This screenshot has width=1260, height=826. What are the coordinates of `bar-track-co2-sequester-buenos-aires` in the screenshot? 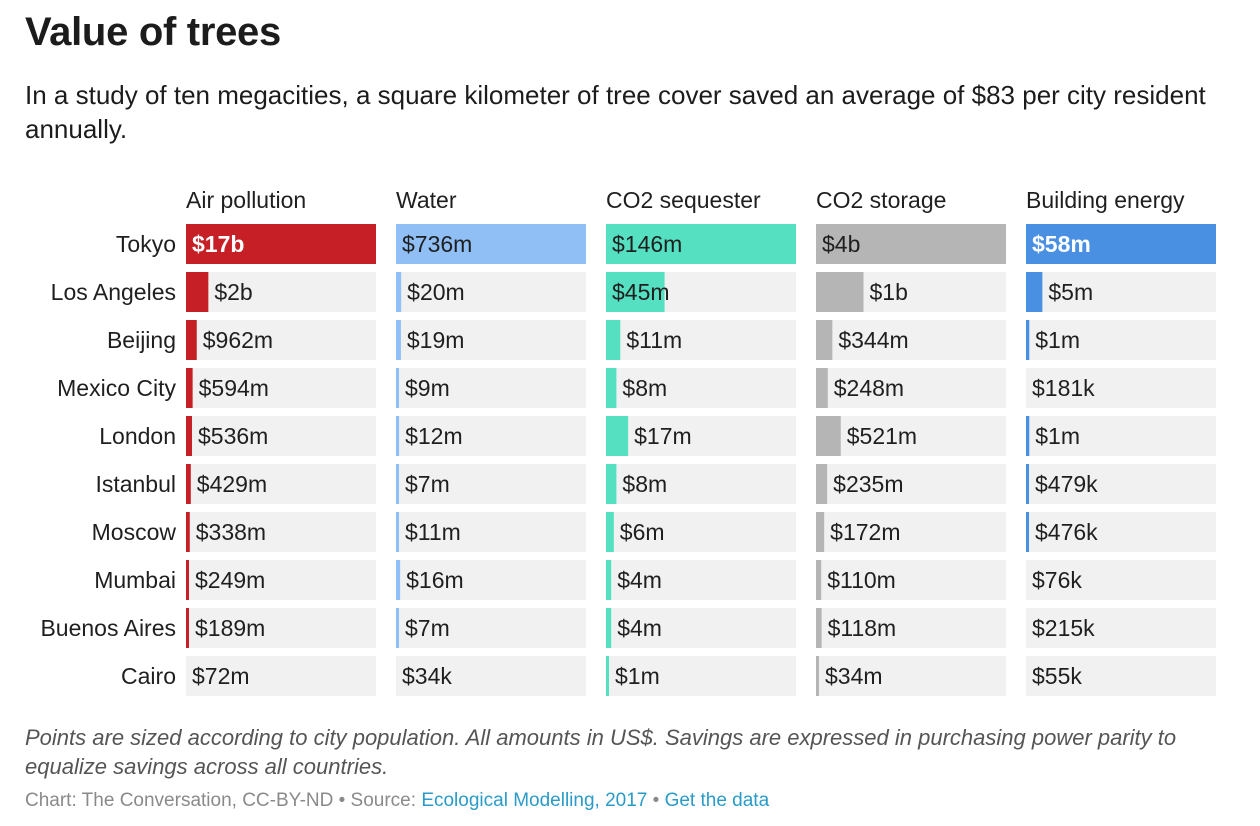 It's located at (701, 628).